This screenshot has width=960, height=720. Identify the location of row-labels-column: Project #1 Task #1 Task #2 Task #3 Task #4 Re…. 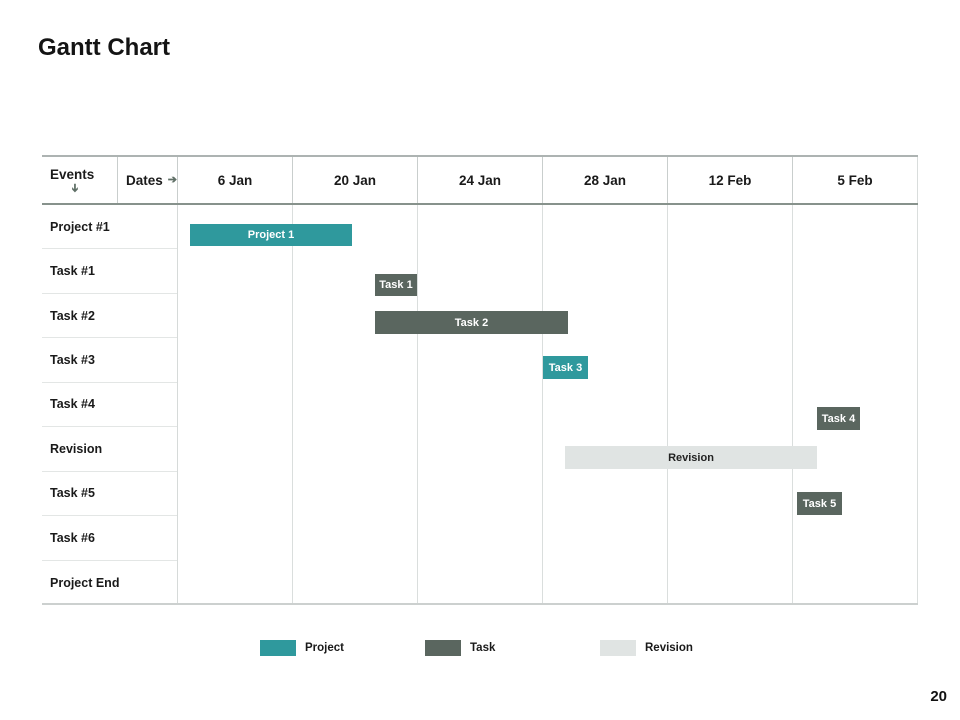
(110, 404).